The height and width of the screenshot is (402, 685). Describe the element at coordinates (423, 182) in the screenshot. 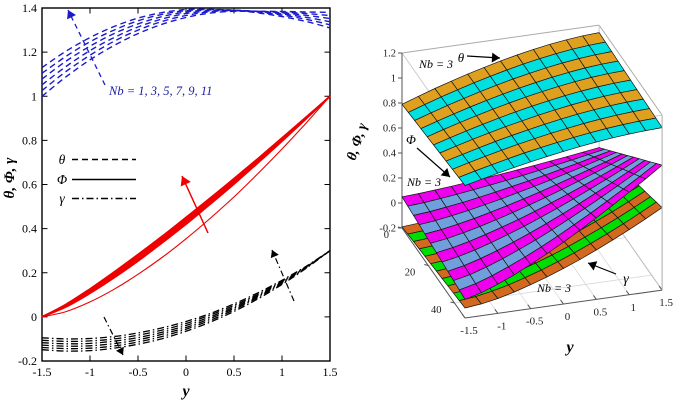

I see `nb3-annotation-mid: Nb = 3` at that location.